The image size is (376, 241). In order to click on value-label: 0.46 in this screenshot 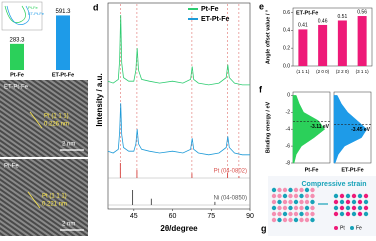, I will do `click(323, 21)`.